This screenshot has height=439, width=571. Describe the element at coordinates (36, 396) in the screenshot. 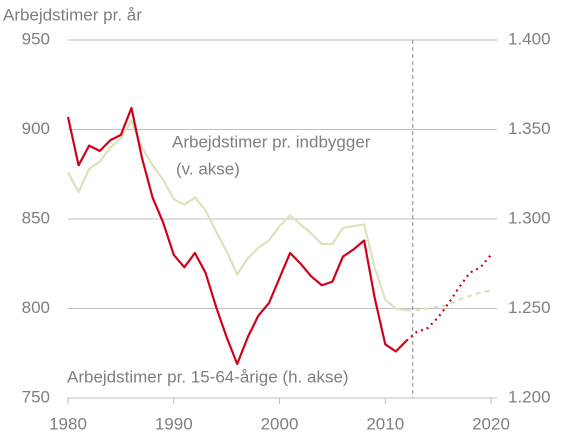

I see `y-tick-label: 750` at that location.